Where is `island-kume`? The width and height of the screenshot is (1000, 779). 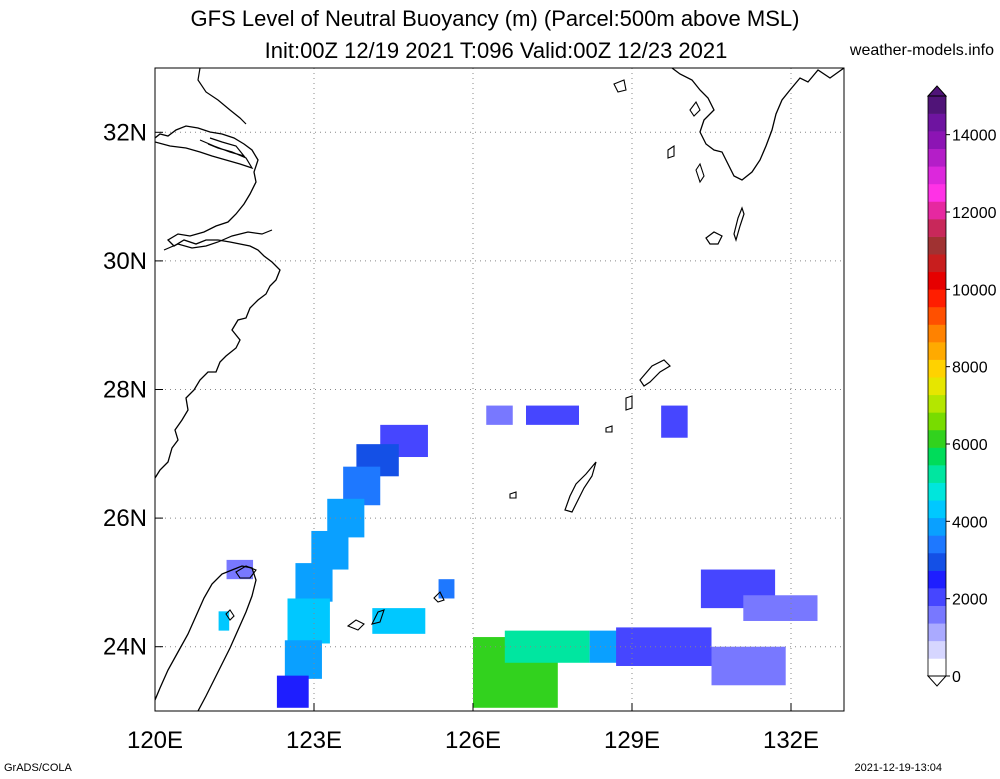 island-kume is located at coordinates (513, 495).